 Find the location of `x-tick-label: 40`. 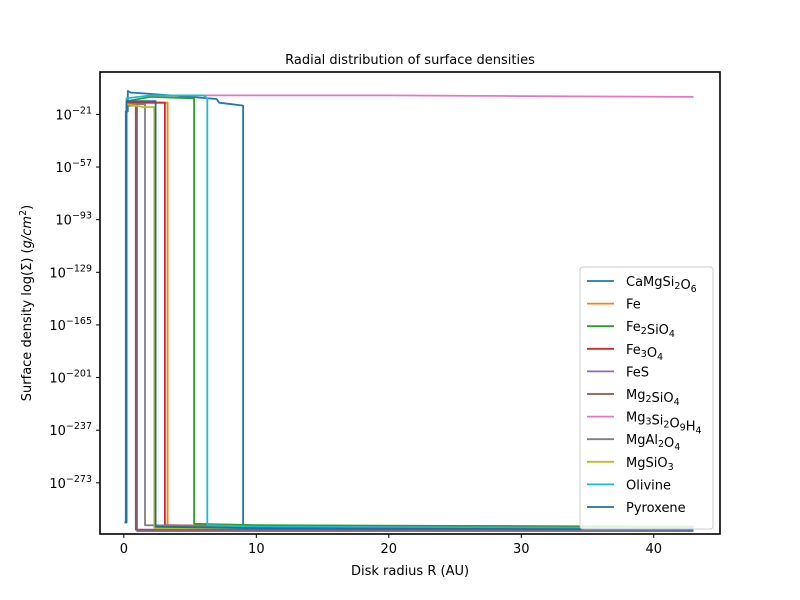

x-tick-label: 40 is located at coordinates (653, 549).